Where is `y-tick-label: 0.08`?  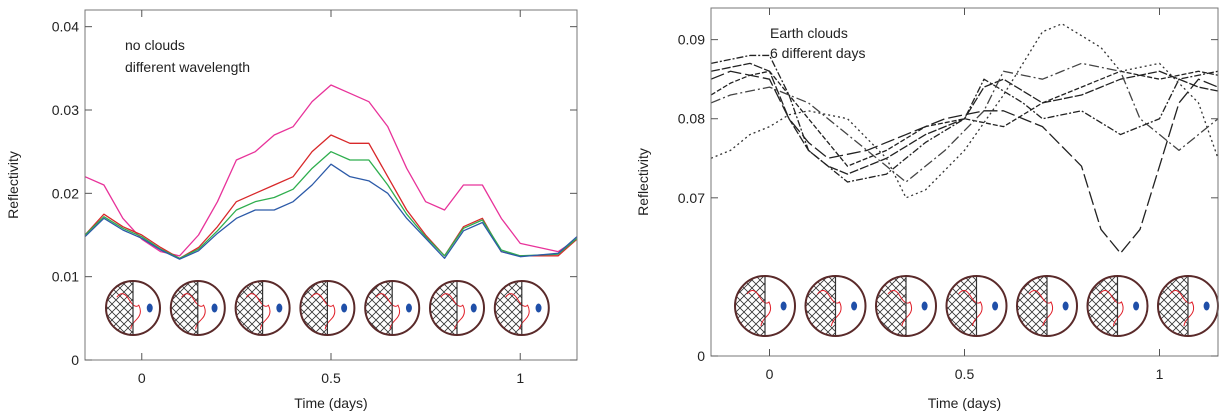 y-tick-label: 0.08 is located at coordinates (691, 119).